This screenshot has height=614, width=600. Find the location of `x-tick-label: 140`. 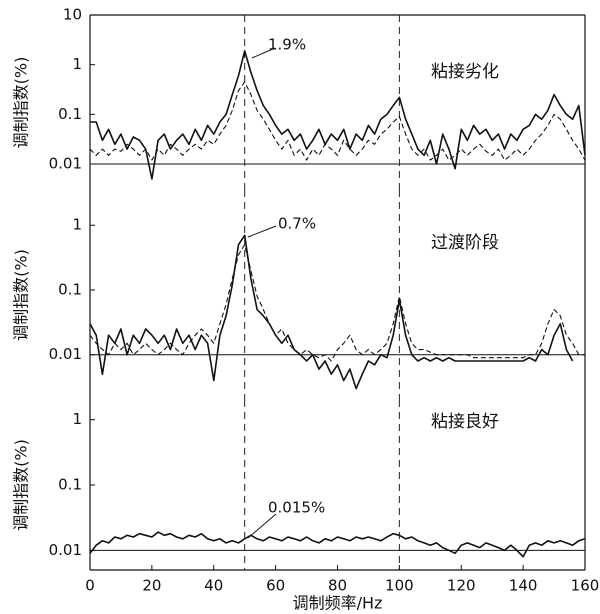

x-tick-label: 140 is located at coordinates (523, 586).